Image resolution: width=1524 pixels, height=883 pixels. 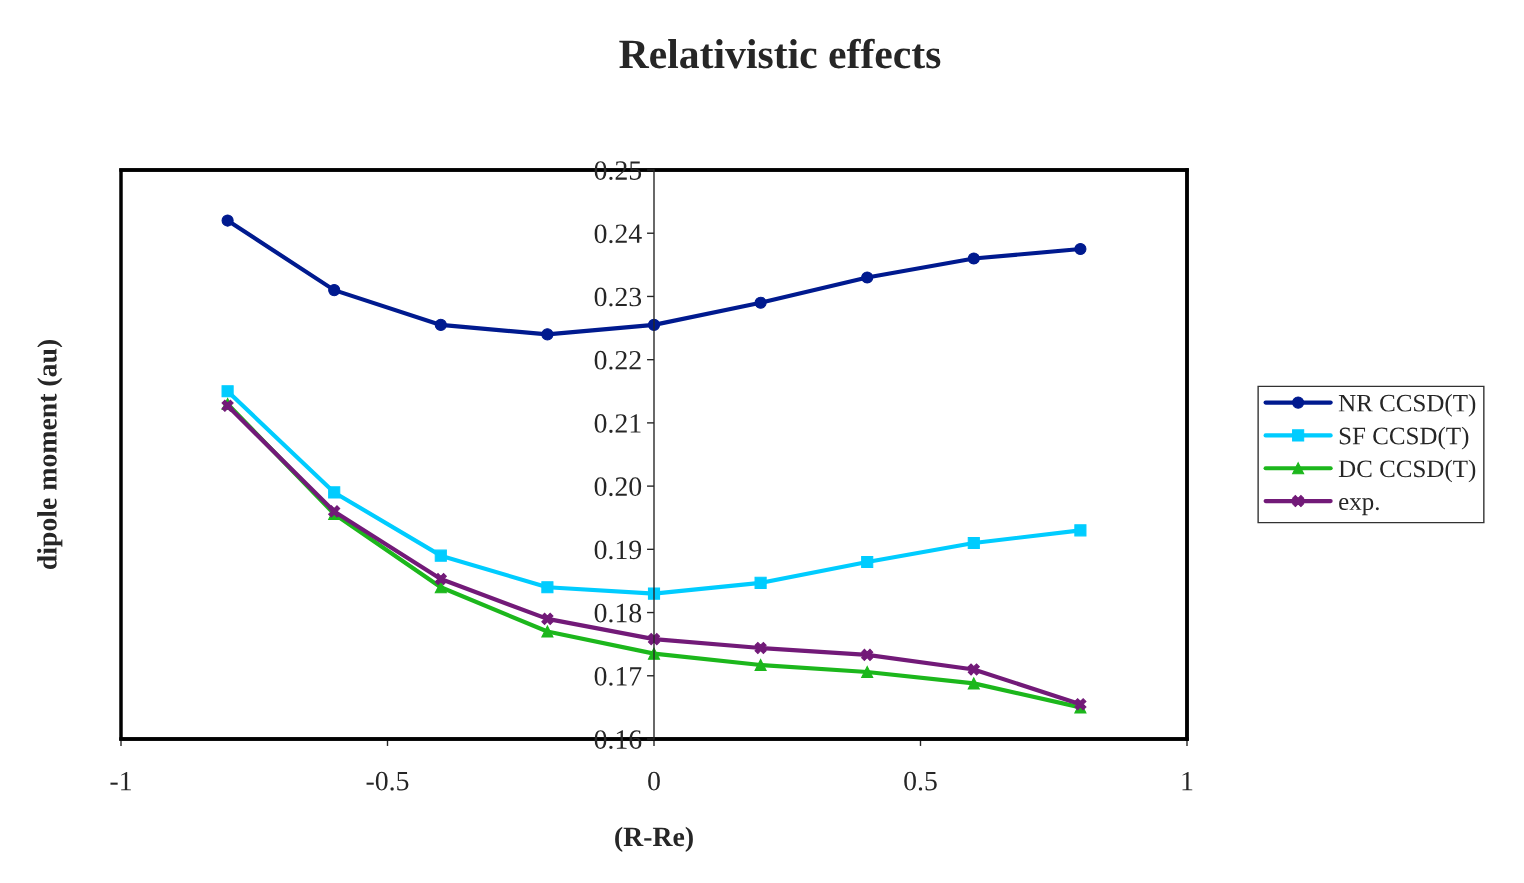 What do you see at coordinates (1407, 471) in the screenshot?
I see `legend-label: DC CCSD(T)` at bounding box center [1407, 471].